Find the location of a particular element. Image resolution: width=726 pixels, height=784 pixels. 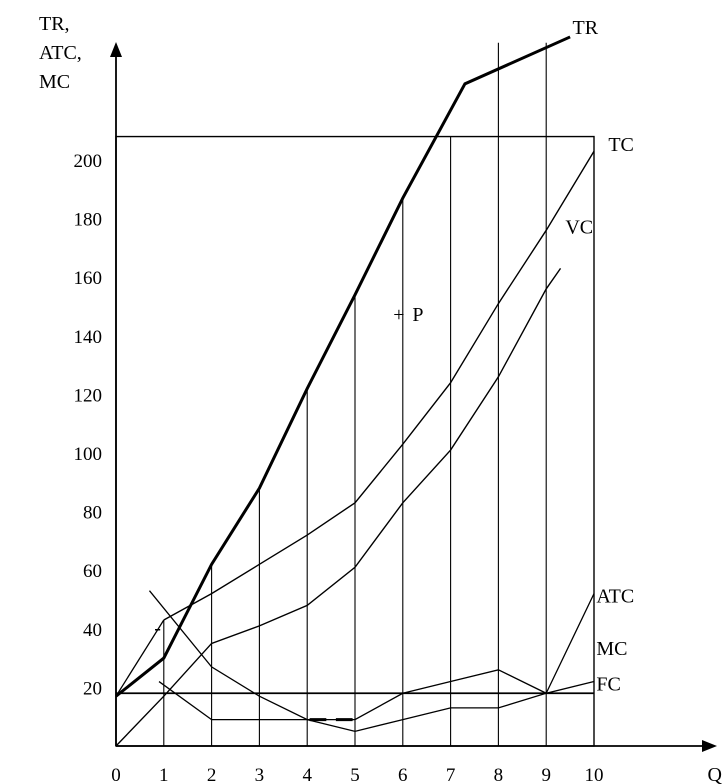

x-tick-label-7: 7 is located at coordinates (451, 774).